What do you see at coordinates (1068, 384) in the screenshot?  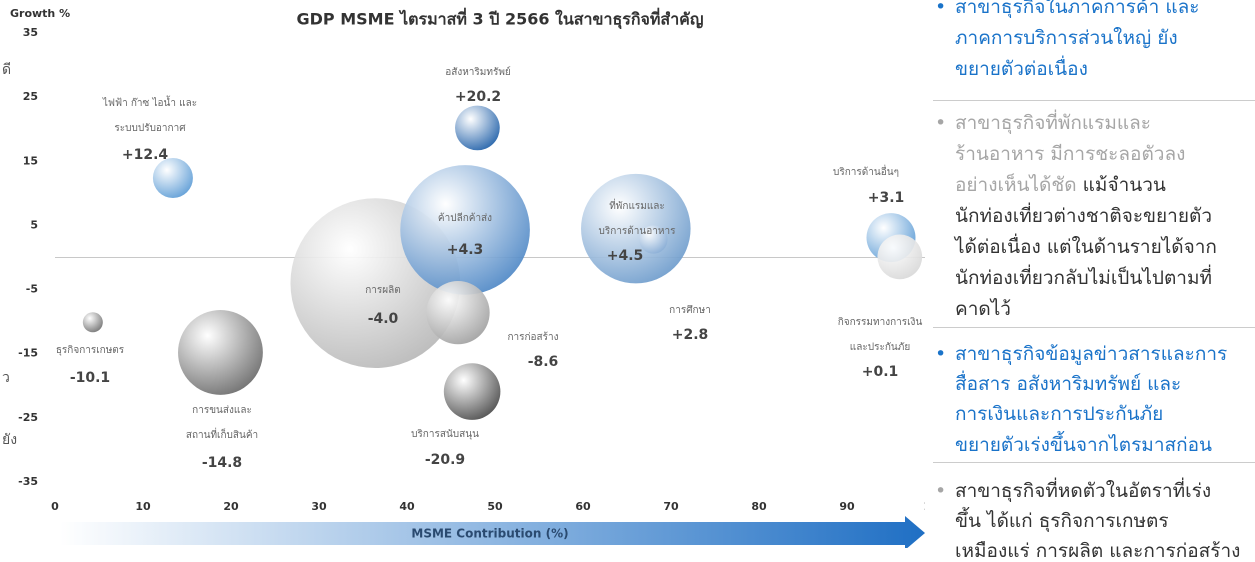 I see `note-line: สื่อสาร อสังหาริมทรัพย์ และ` at bounding box center [1068, 384].